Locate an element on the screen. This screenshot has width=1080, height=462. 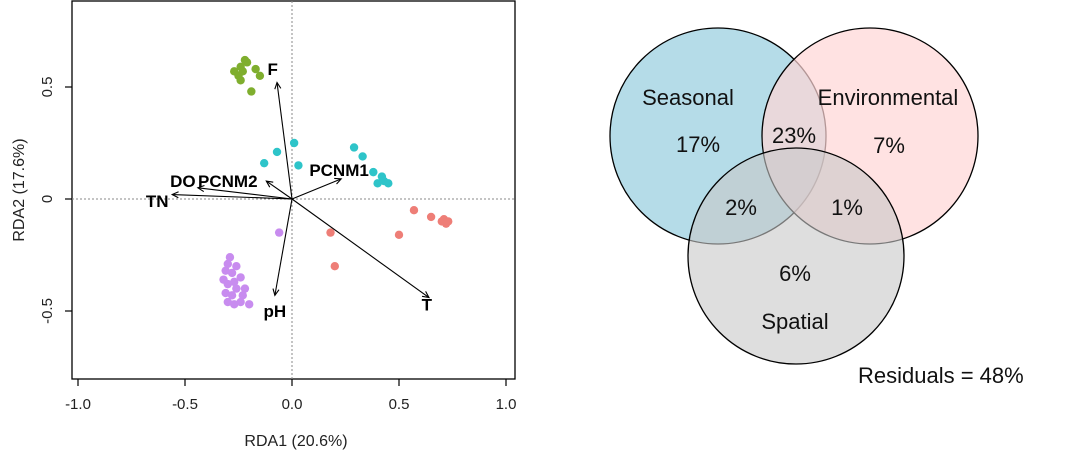
arrow-label: DO is located at coordinates (183, 181).